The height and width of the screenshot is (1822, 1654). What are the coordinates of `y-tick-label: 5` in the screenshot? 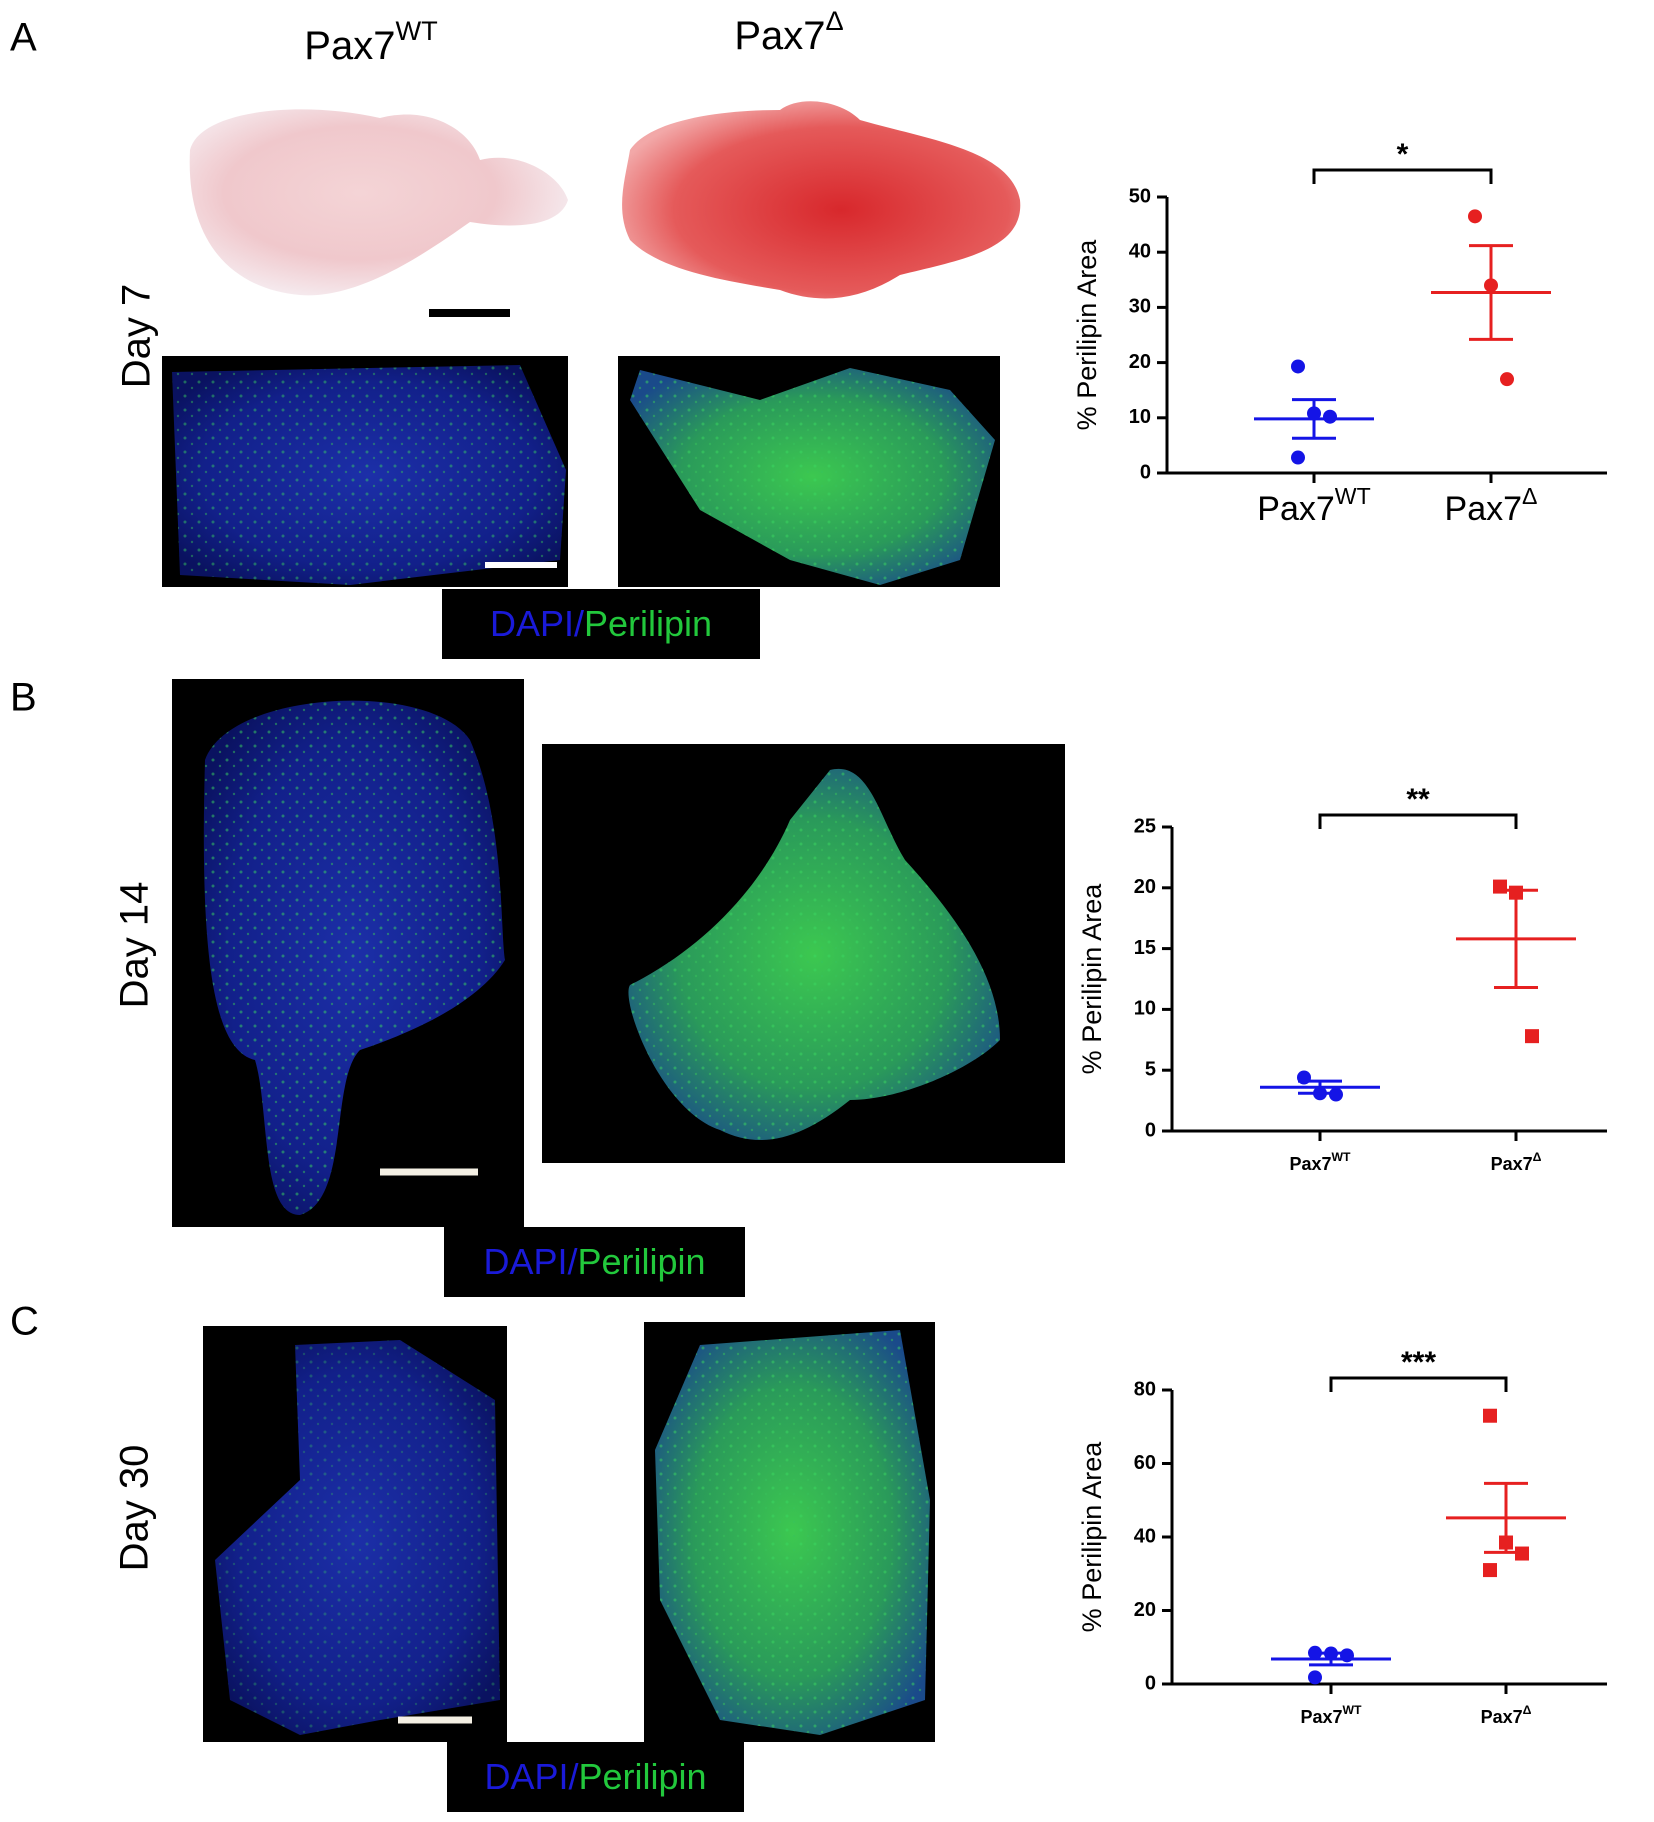 It's located at (1150, 1069).